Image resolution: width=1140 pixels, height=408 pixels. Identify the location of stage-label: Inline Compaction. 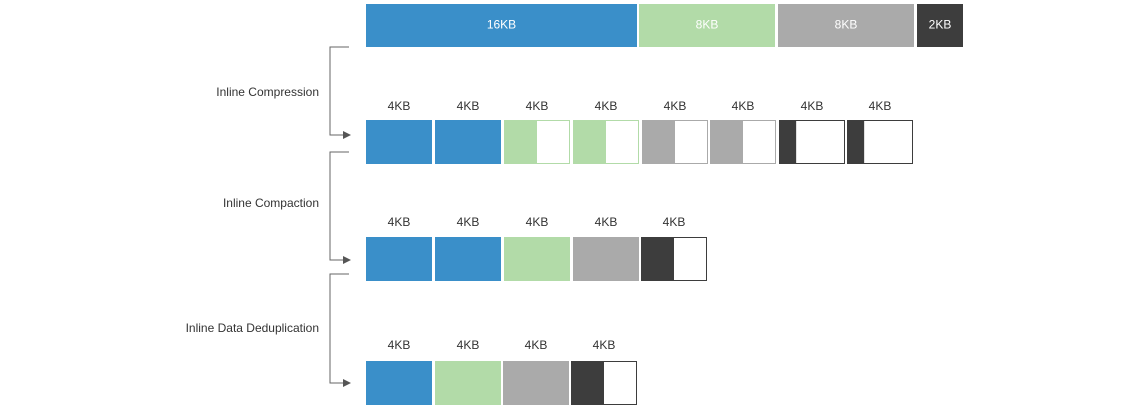
(271, 203).